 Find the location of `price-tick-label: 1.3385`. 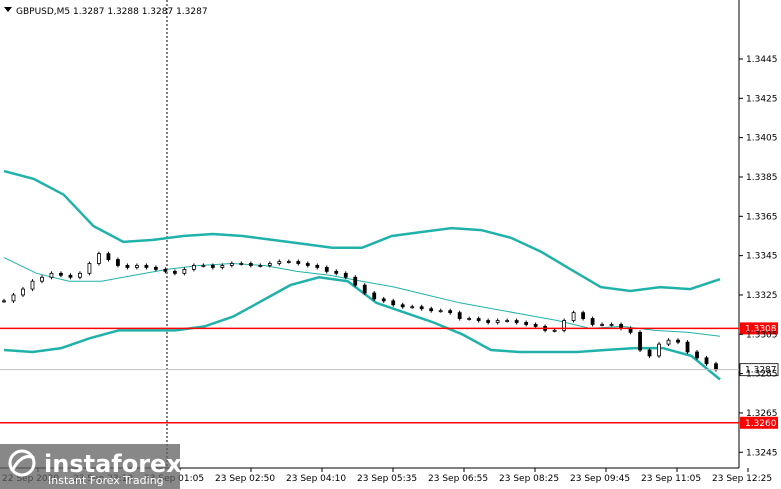

price-tick-label: 1.3385 is located at coordinates (762, 178).